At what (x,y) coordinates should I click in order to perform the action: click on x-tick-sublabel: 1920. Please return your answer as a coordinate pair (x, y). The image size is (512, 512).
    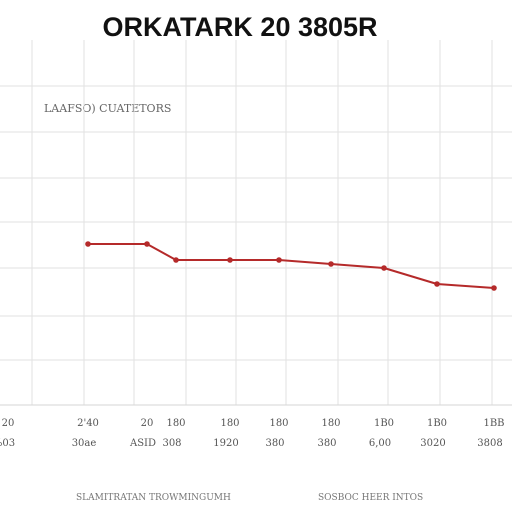
    Looking at the image, I should click on (225, 443).